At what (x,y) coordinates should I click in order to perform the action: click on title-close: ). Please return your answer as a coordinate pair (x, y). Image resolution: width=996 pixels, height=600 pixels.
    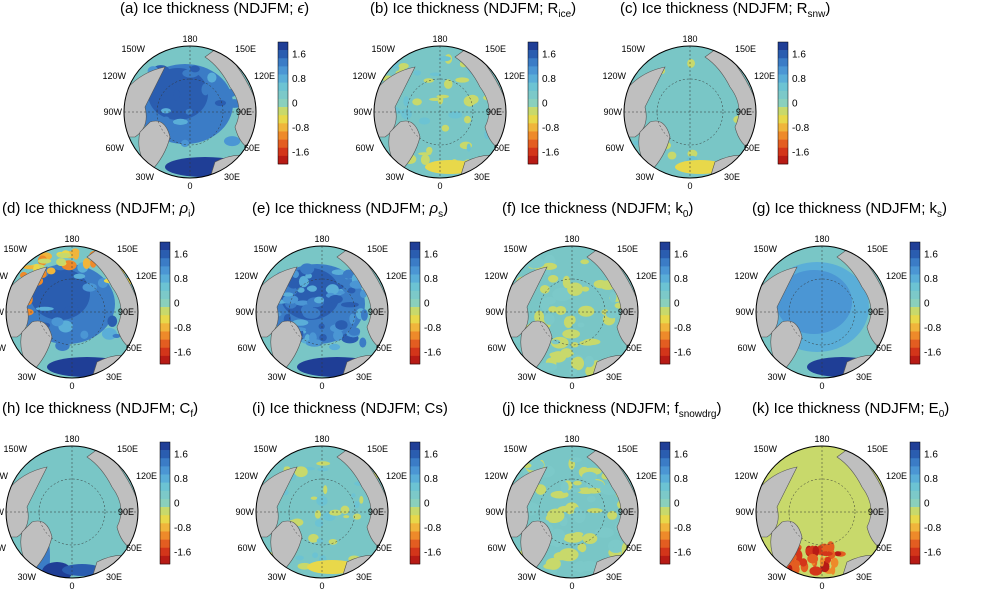
    Looking at the image, I should click on (828, 8).